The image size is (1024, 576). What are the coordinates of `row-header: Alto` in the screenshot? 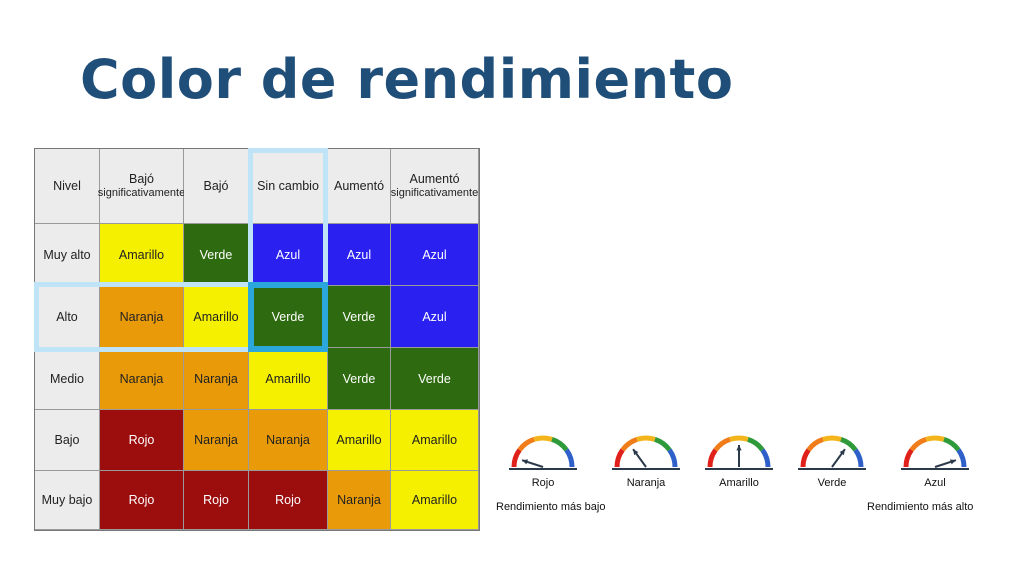 It's located at (67, 317).